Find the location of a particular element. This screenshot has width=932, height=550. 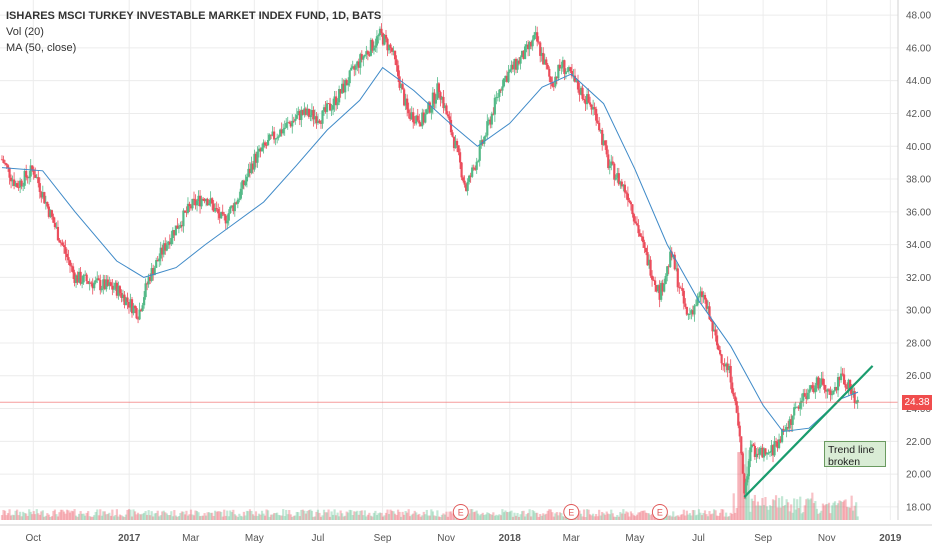

y-tick-label: 36.00 is located at coordinates (918, 212).